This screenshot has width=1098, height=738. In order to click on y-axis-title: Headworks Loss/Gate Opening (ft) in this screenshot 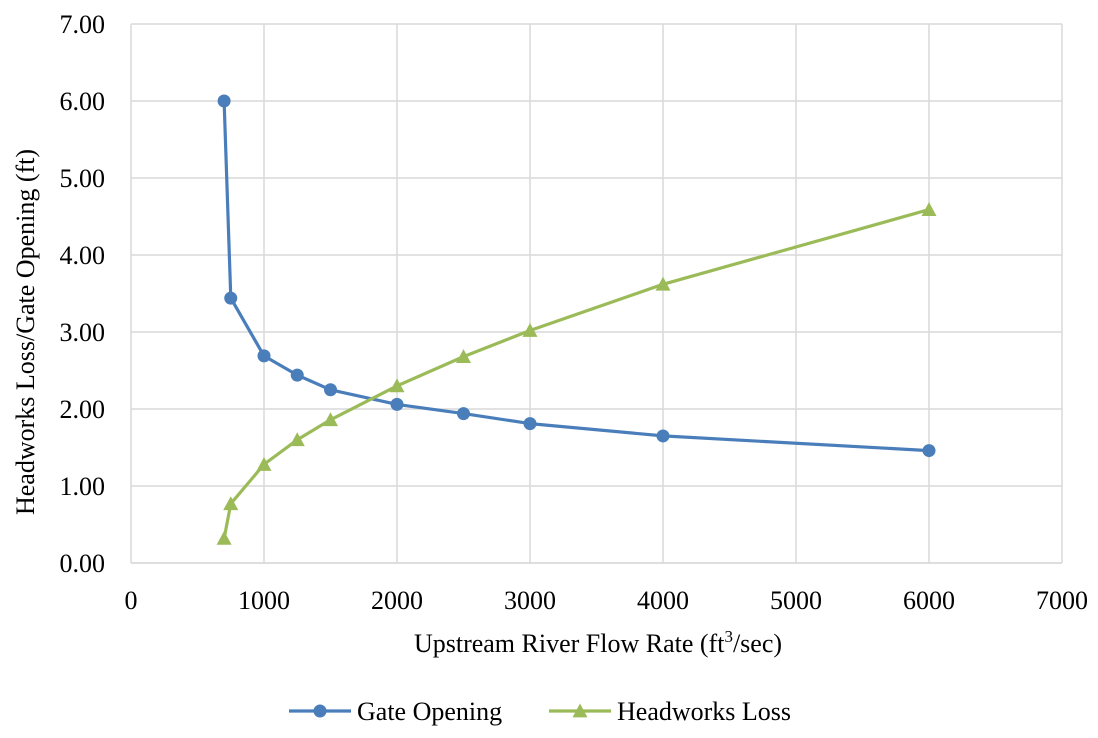, I will do `click(25, 332)`.